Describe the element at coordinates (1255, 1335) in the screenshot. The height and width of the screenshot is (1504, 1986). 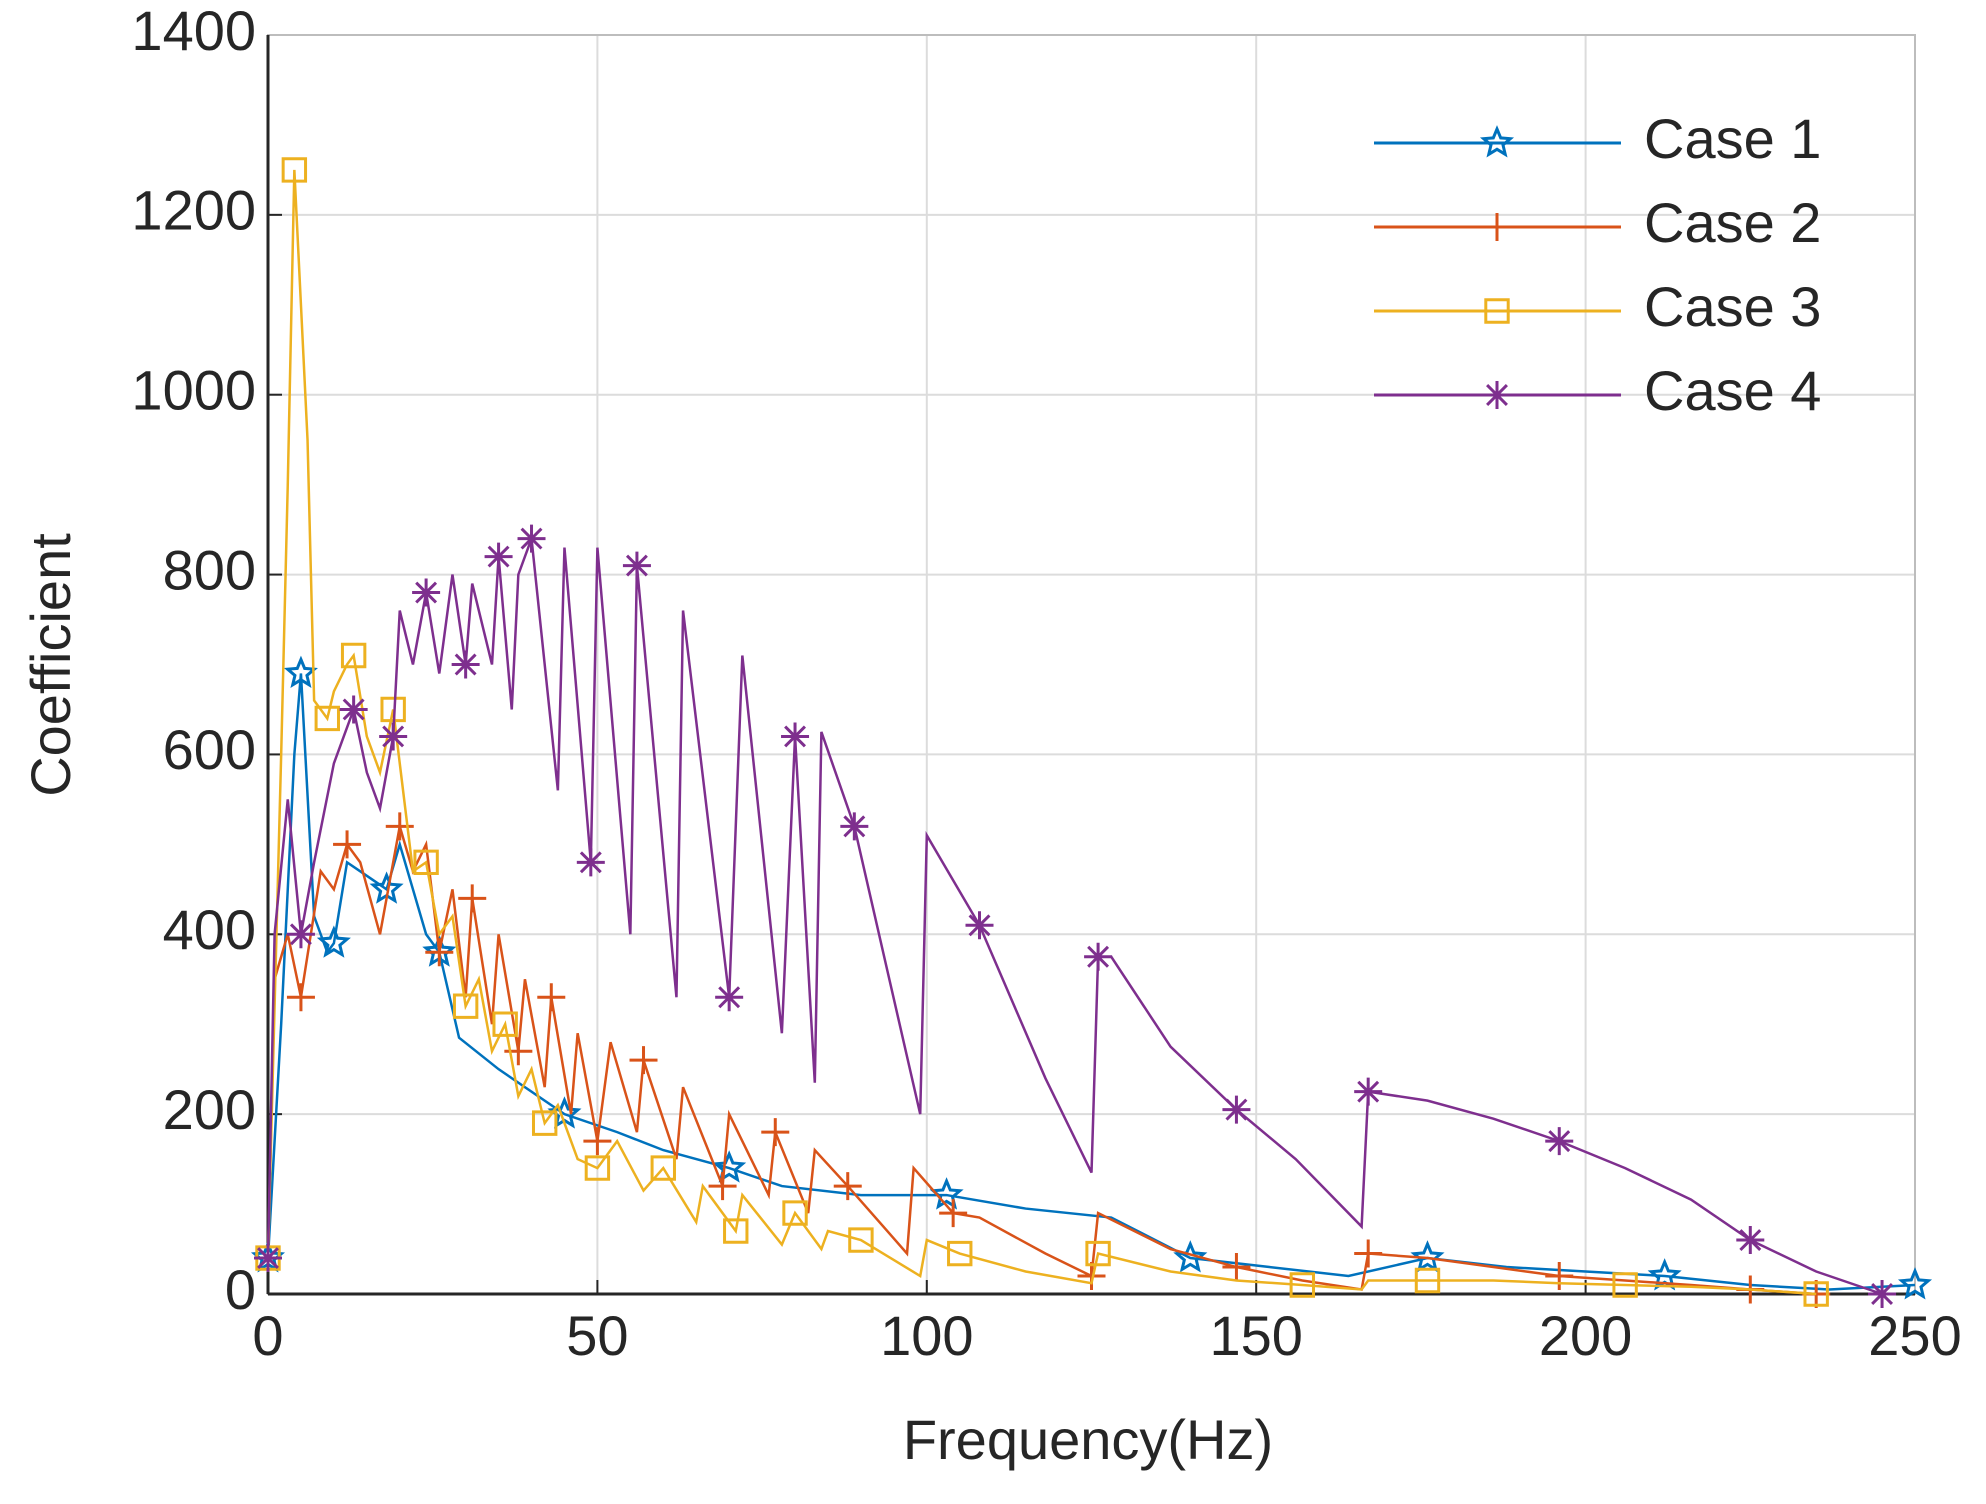
I see `x-tick-label: 150` at that location.